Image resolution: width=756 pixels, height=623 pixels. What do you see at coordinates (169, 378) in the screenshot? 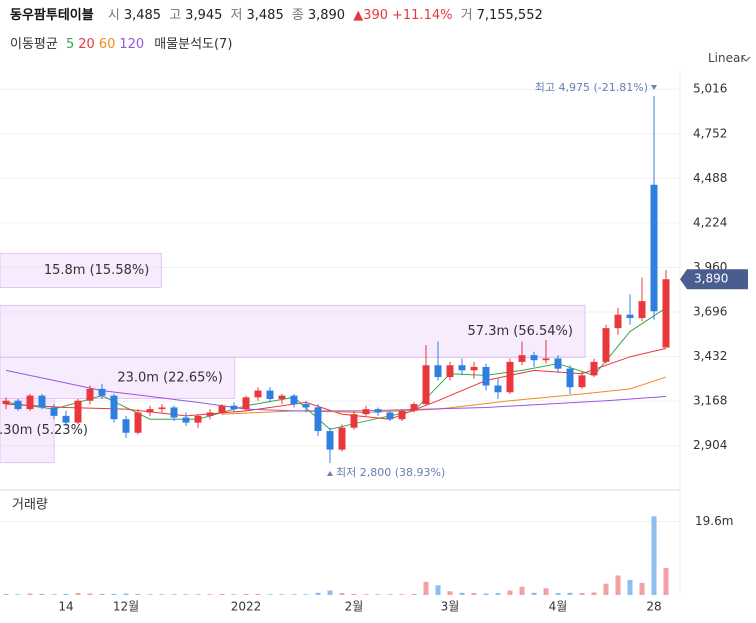
I see `volume-profile-label: 23.0m (22.65%)` at bounding box center [169, 378].